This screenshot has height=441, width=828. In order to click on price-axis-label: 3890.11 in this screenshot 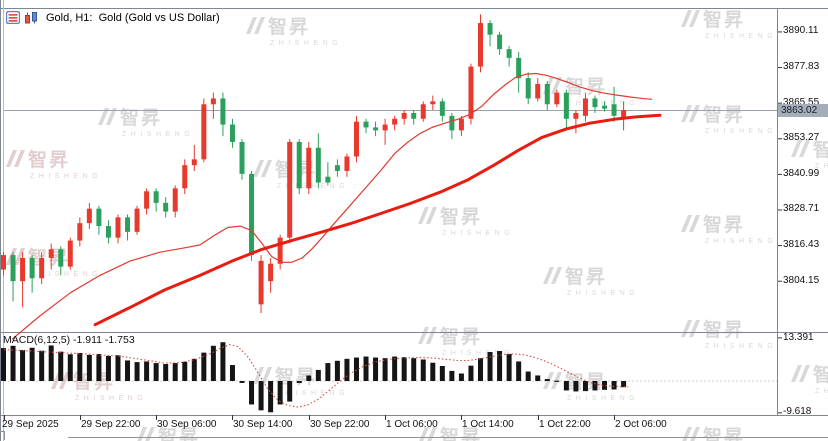, I will do `click(801, 31)`.